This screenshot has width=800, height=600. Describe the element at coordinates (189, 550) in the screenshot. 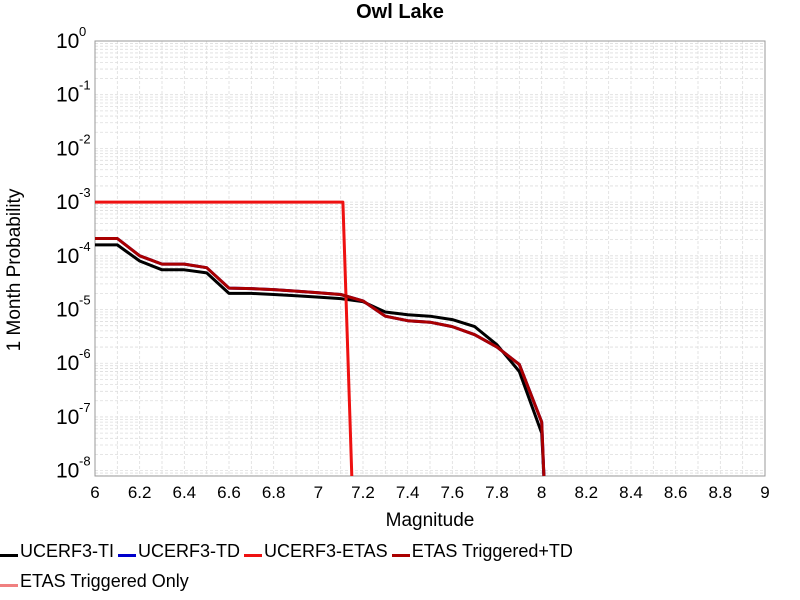

I see `legend-label: UCERF3-TD` at that location.